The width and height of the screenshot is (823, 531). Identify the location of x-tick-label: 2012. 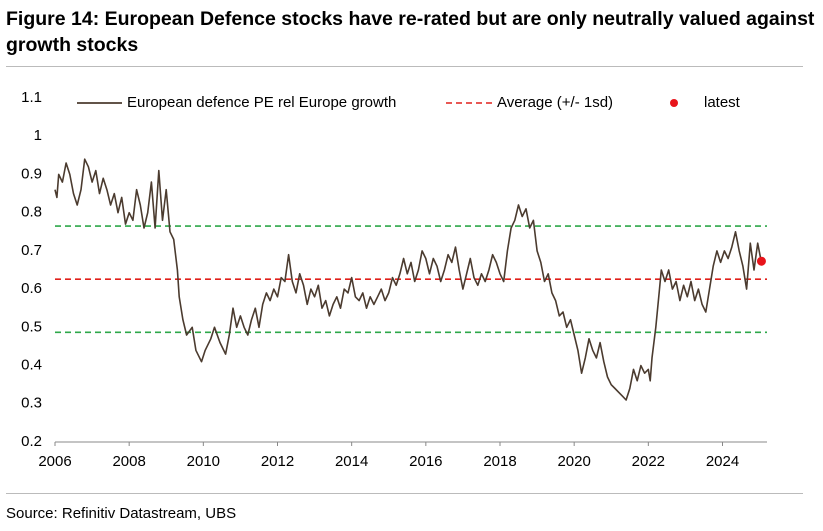
(277, 461).